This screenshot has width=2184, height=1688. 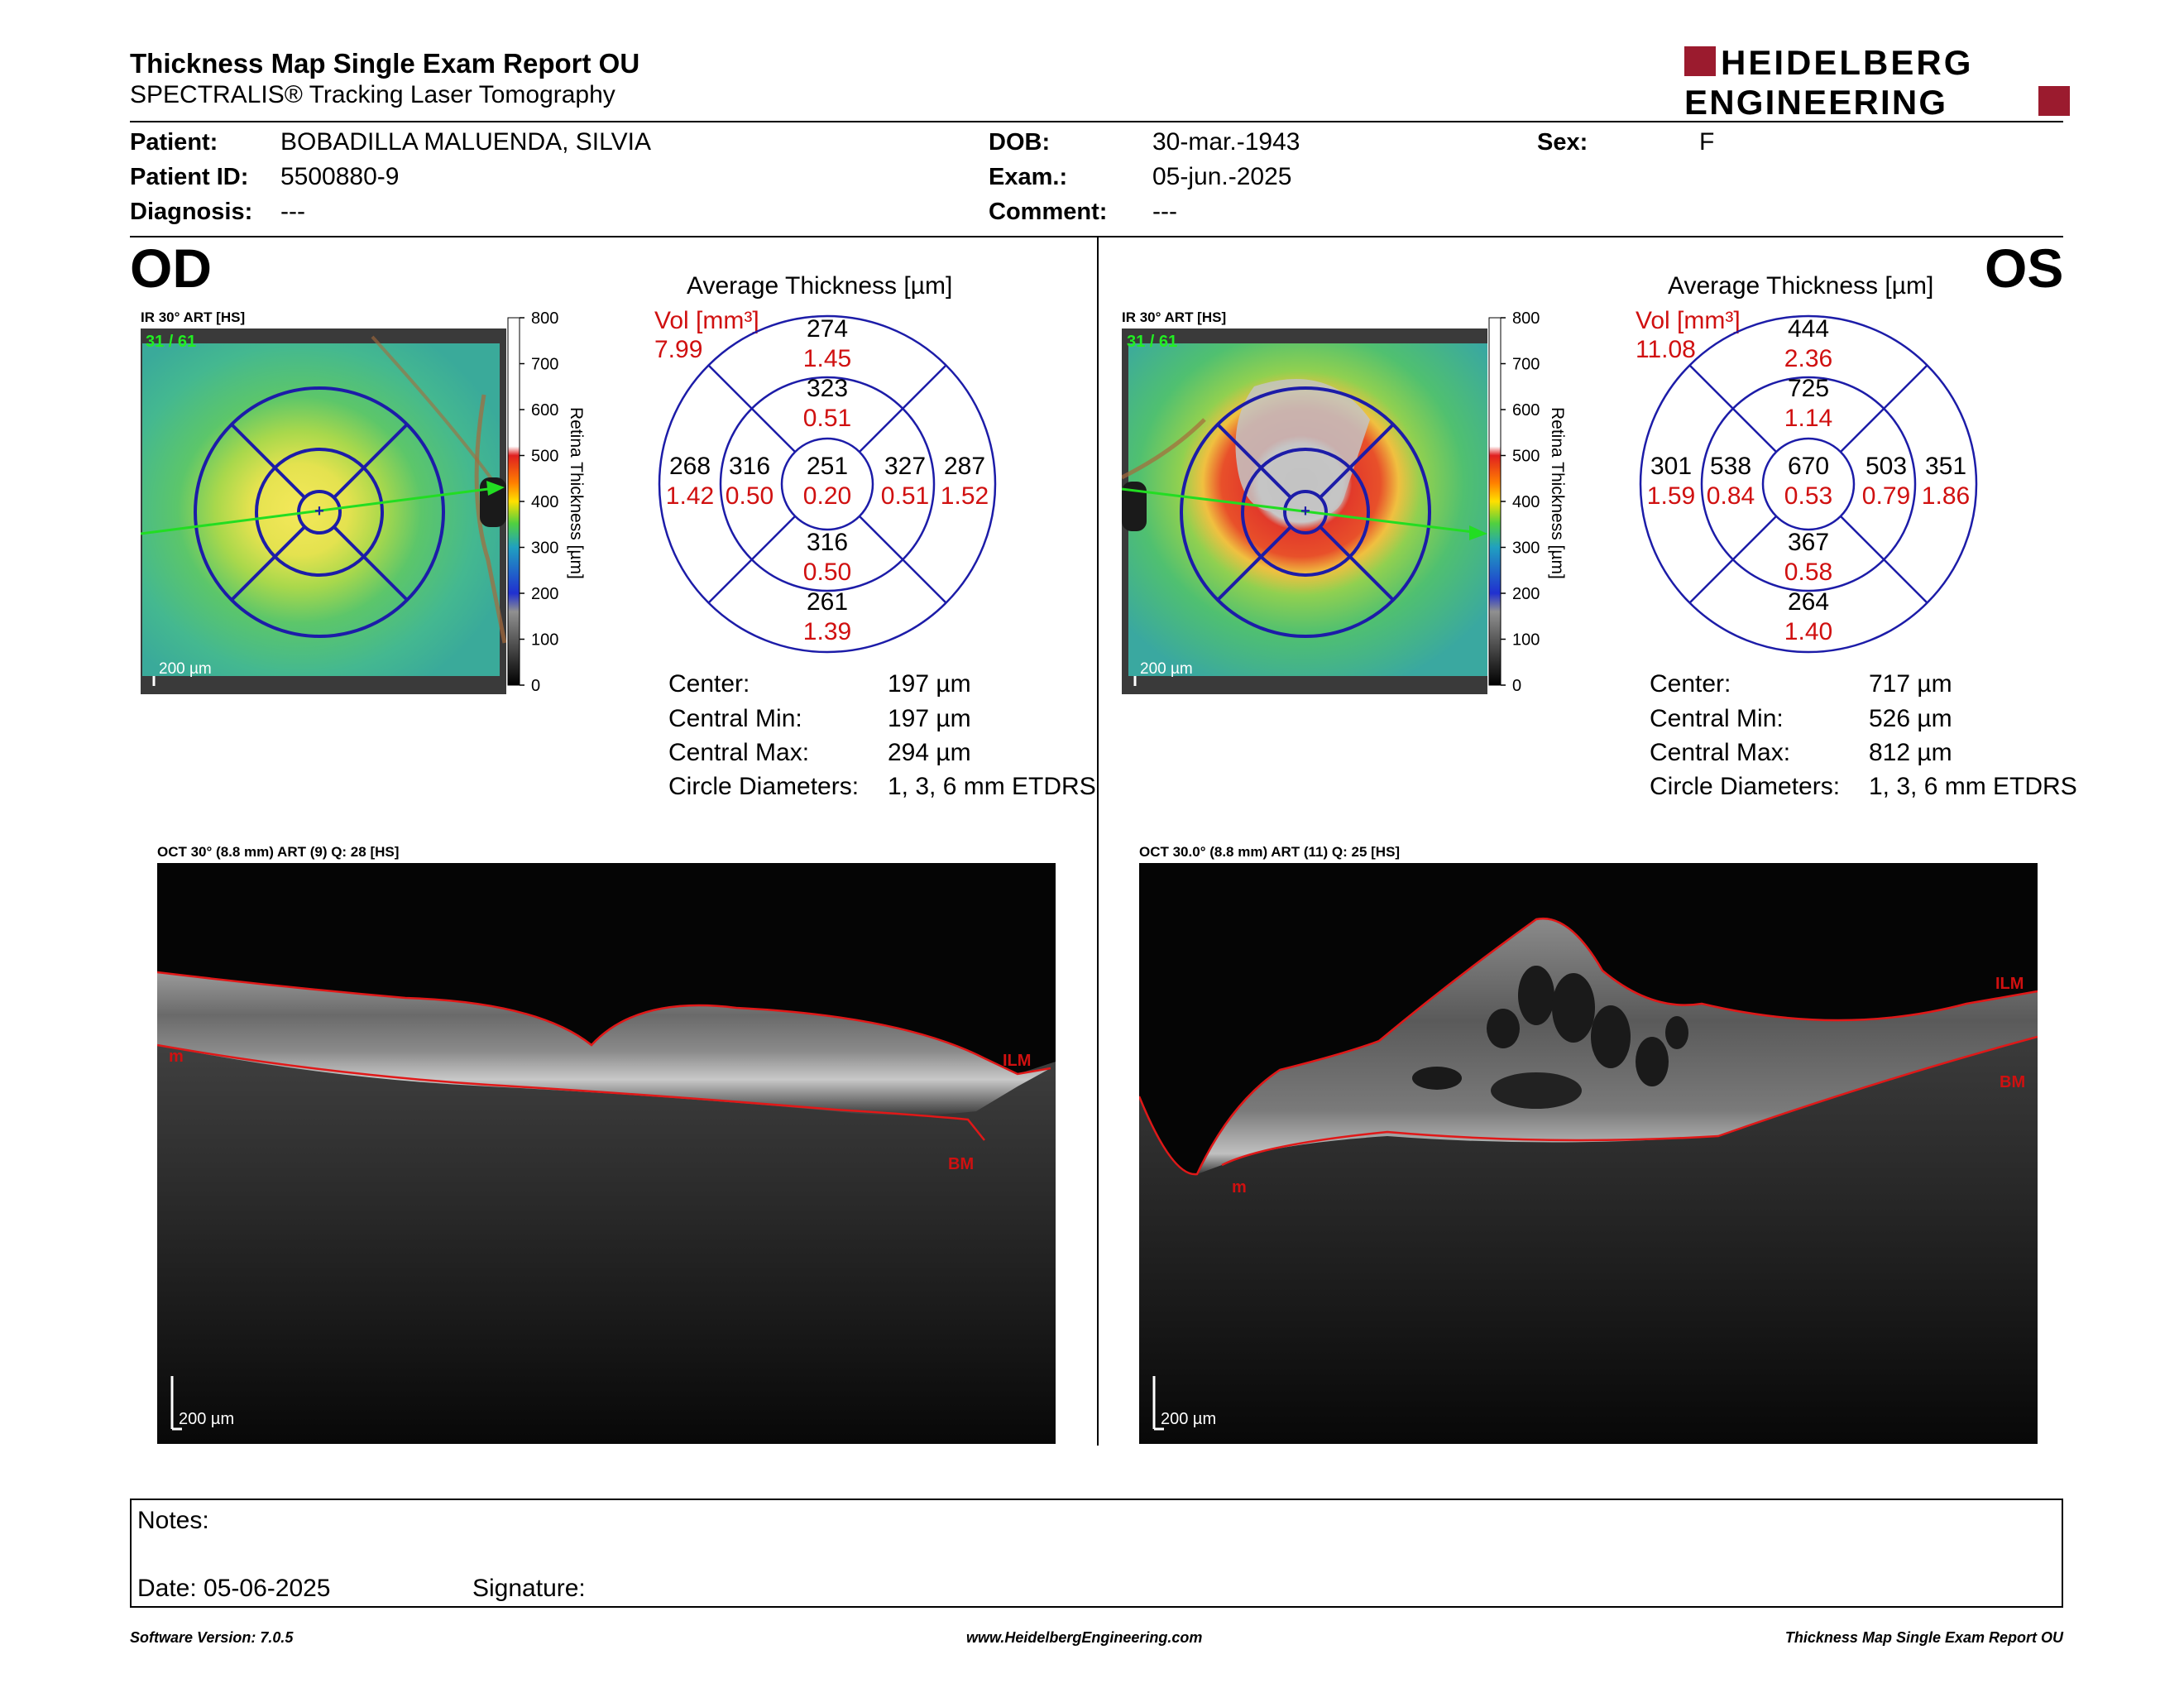 I want to click on os-inner-superior-volume: 1.14, so click(x=1808, y=418).